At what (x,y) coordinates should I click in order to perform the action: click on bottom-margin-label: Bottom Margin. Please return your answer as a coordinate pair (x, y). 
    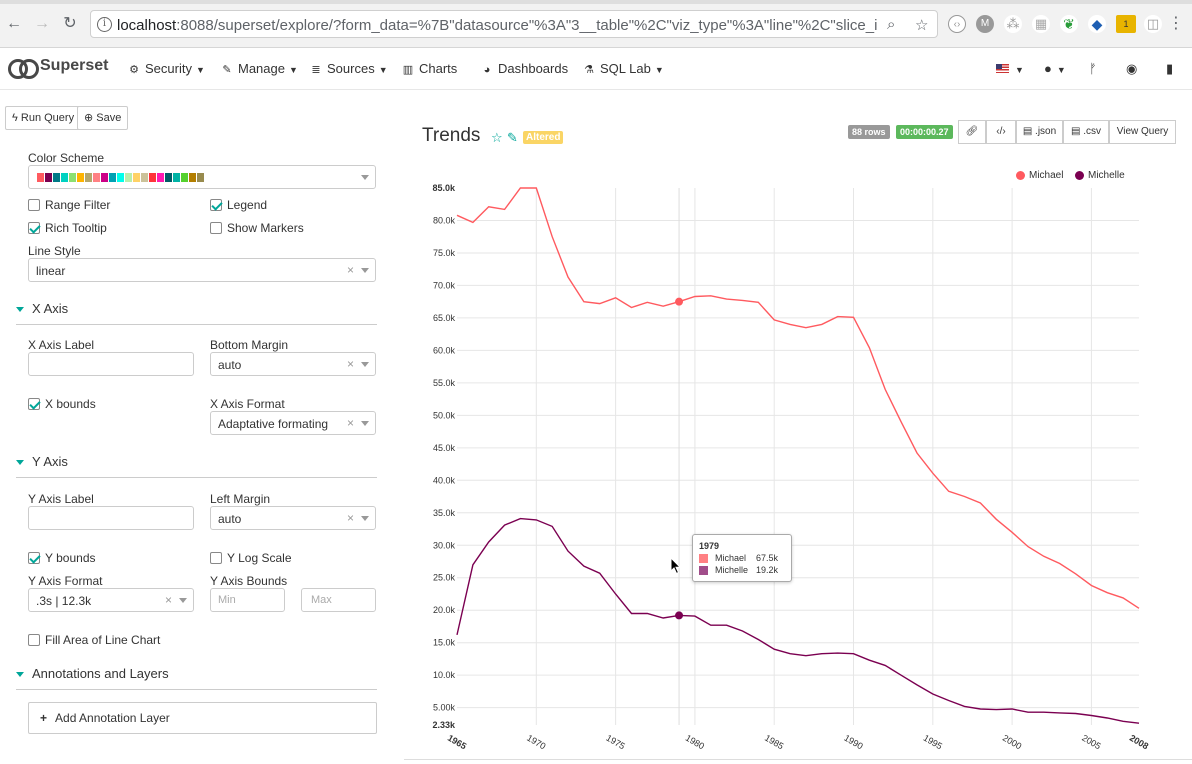
    Looking at the image, I should click on (249, 345).